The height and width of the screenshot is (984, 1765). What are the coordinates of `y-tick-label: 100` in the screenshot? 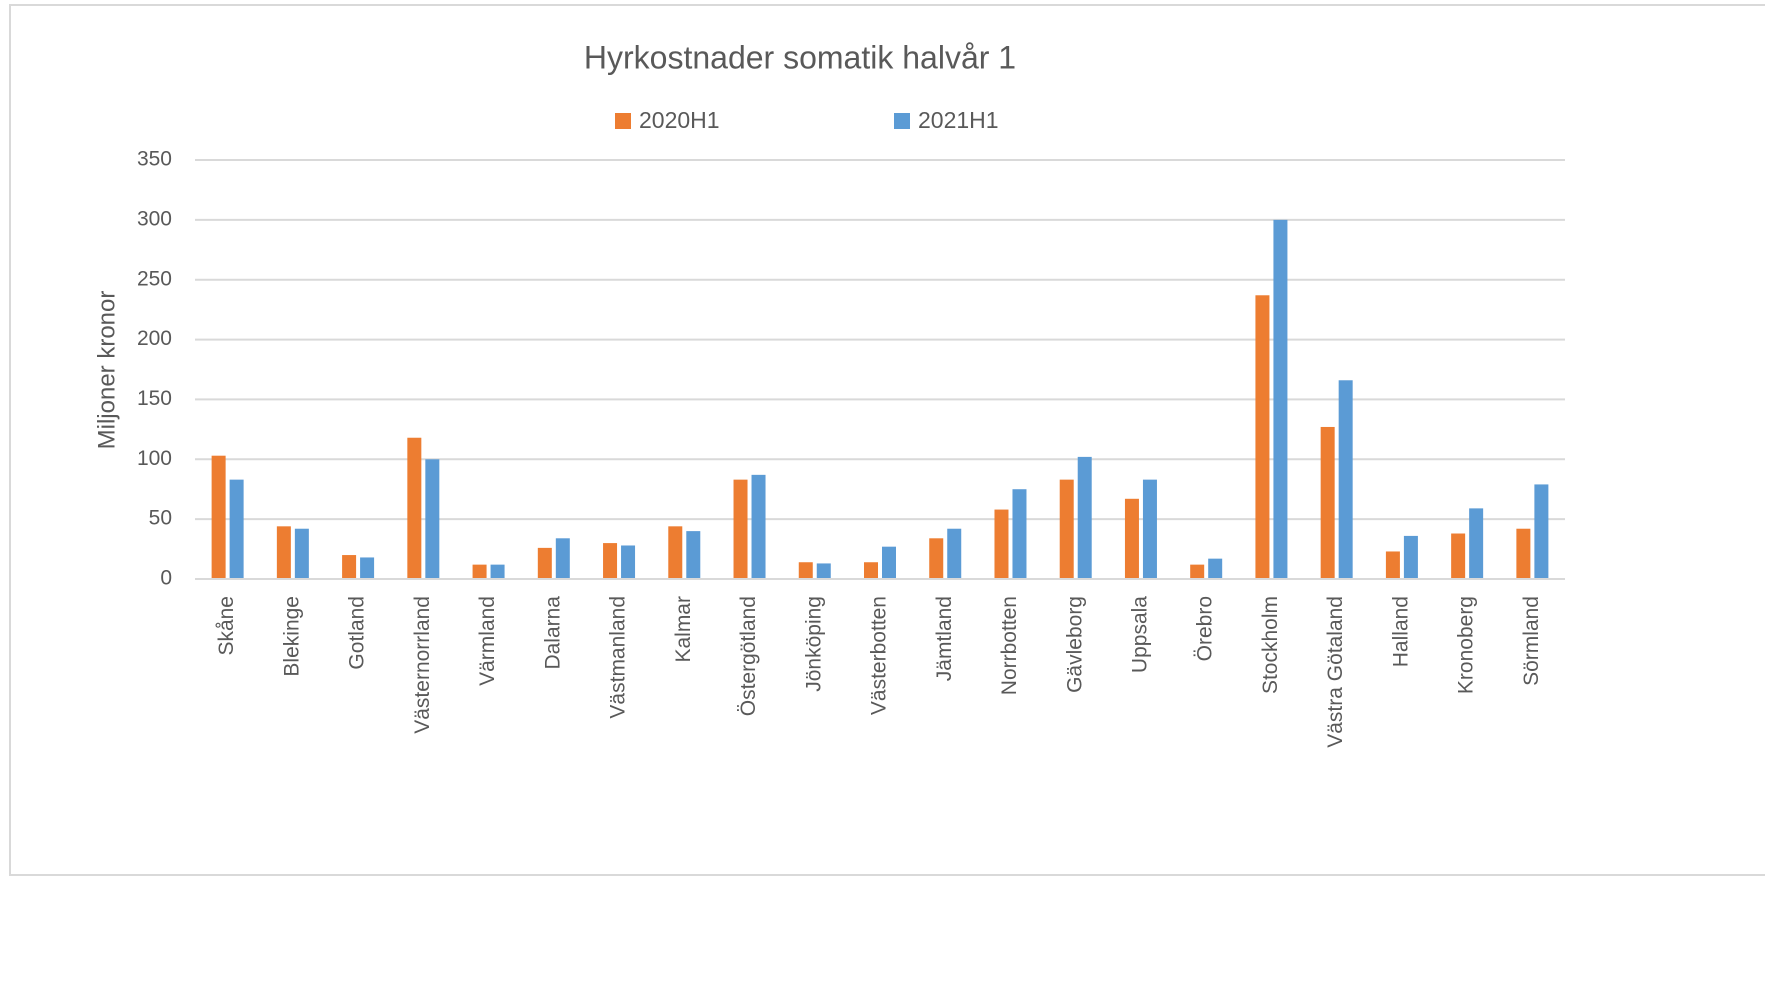 It's located at (154, 458).